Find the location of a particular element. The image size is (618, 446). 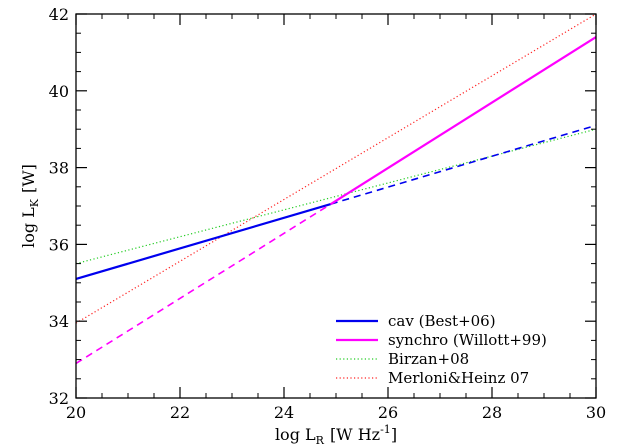

x-tick-label: 26 is located at coordinates (388, 412).